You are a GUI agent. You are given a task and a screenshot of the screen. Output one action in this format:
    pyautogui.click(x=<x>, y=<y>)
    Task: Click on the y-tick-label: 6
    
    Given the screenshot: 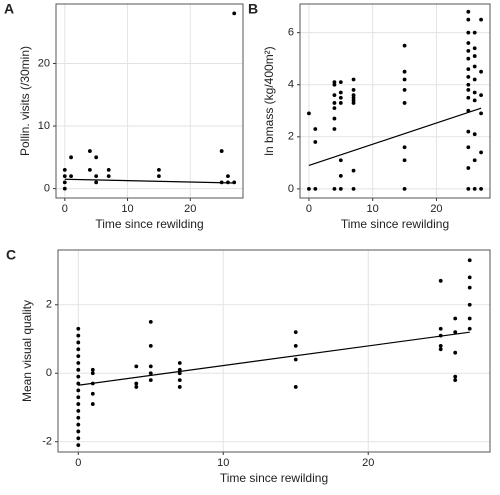 What is the action you would take?
    pyautogui.click(x=291, y=33)
    